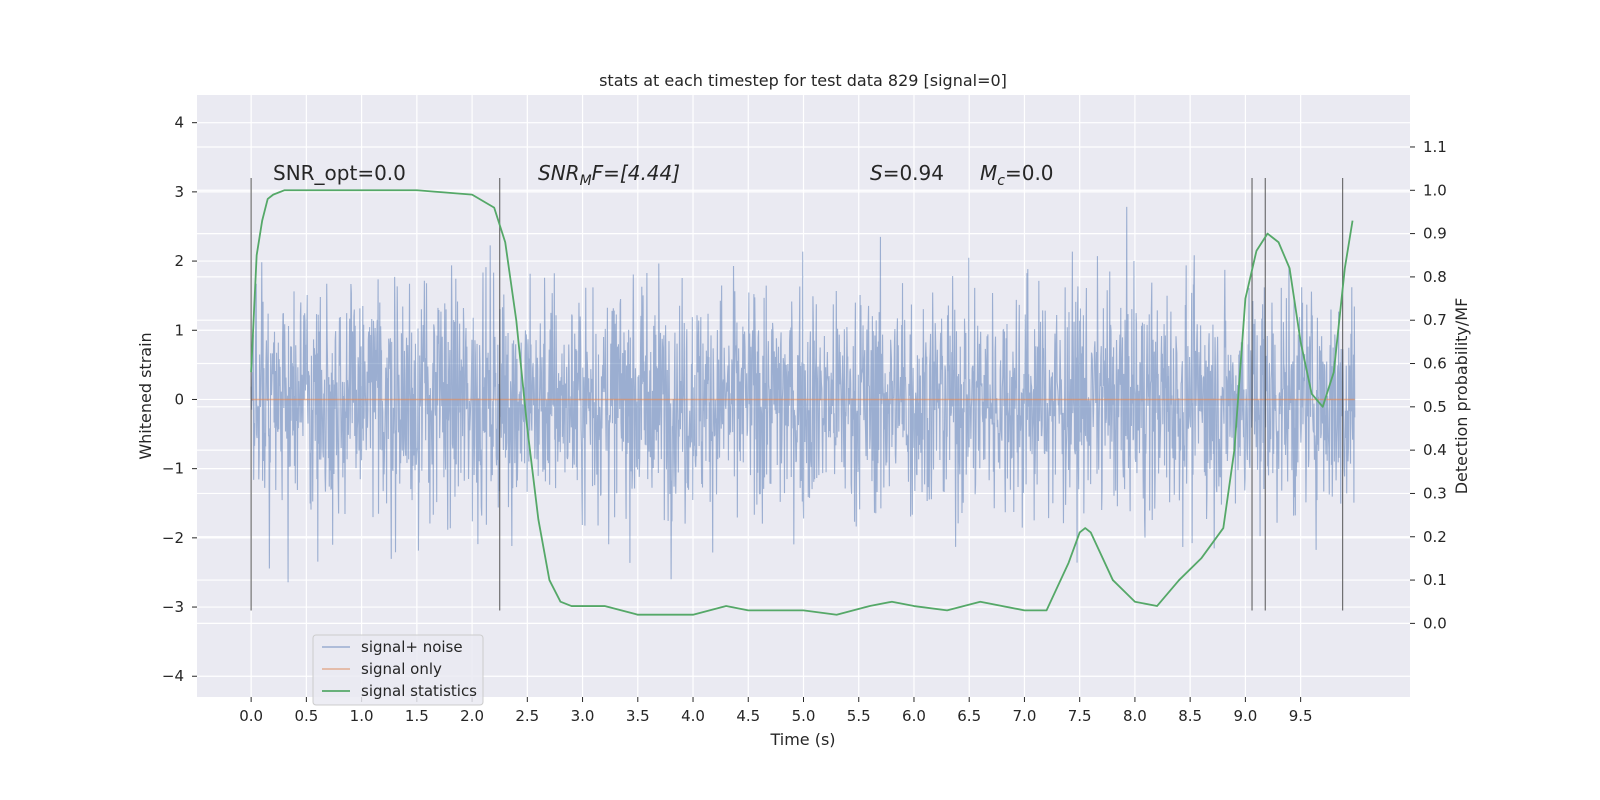 Image resolution: width=1600 pixels, height=800 pixels. I want to click on x-tick-label: 2.0, so click(472, 716).